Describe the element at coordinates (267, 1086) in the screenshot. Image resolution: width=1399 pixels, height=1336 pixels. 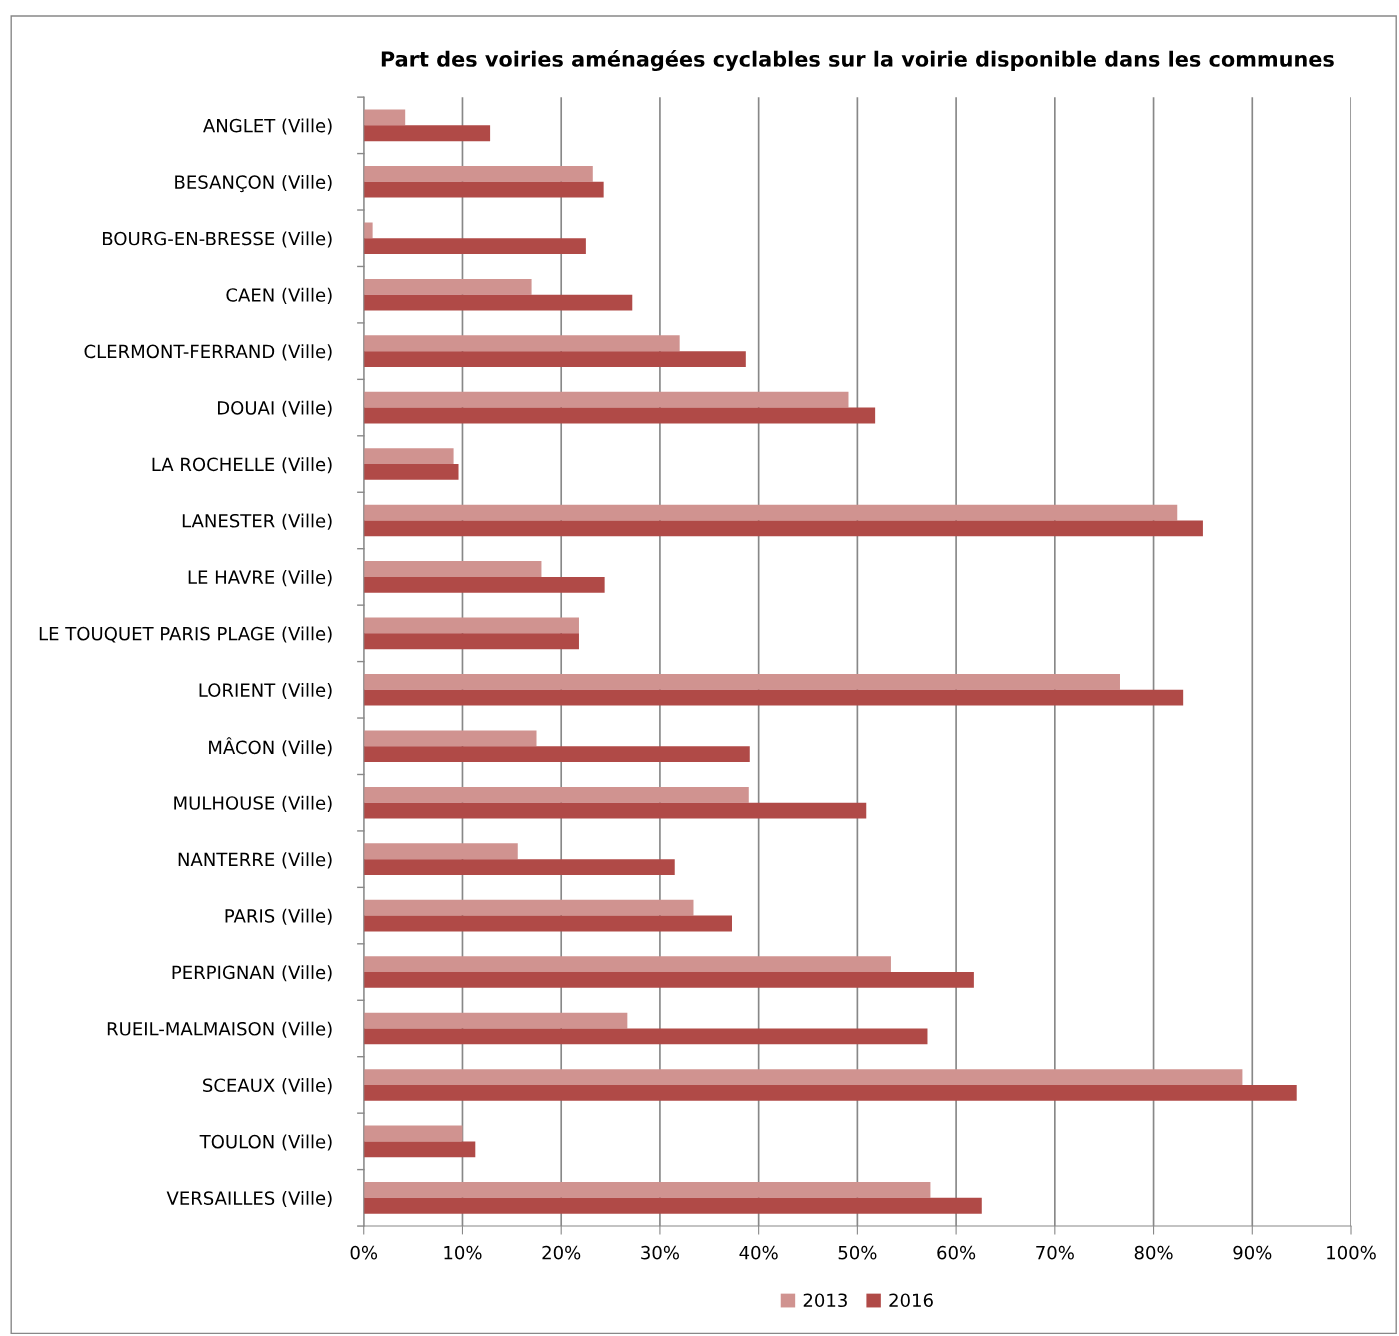
I see `y-tick-label: SCEAUX (Ville)` at that location.